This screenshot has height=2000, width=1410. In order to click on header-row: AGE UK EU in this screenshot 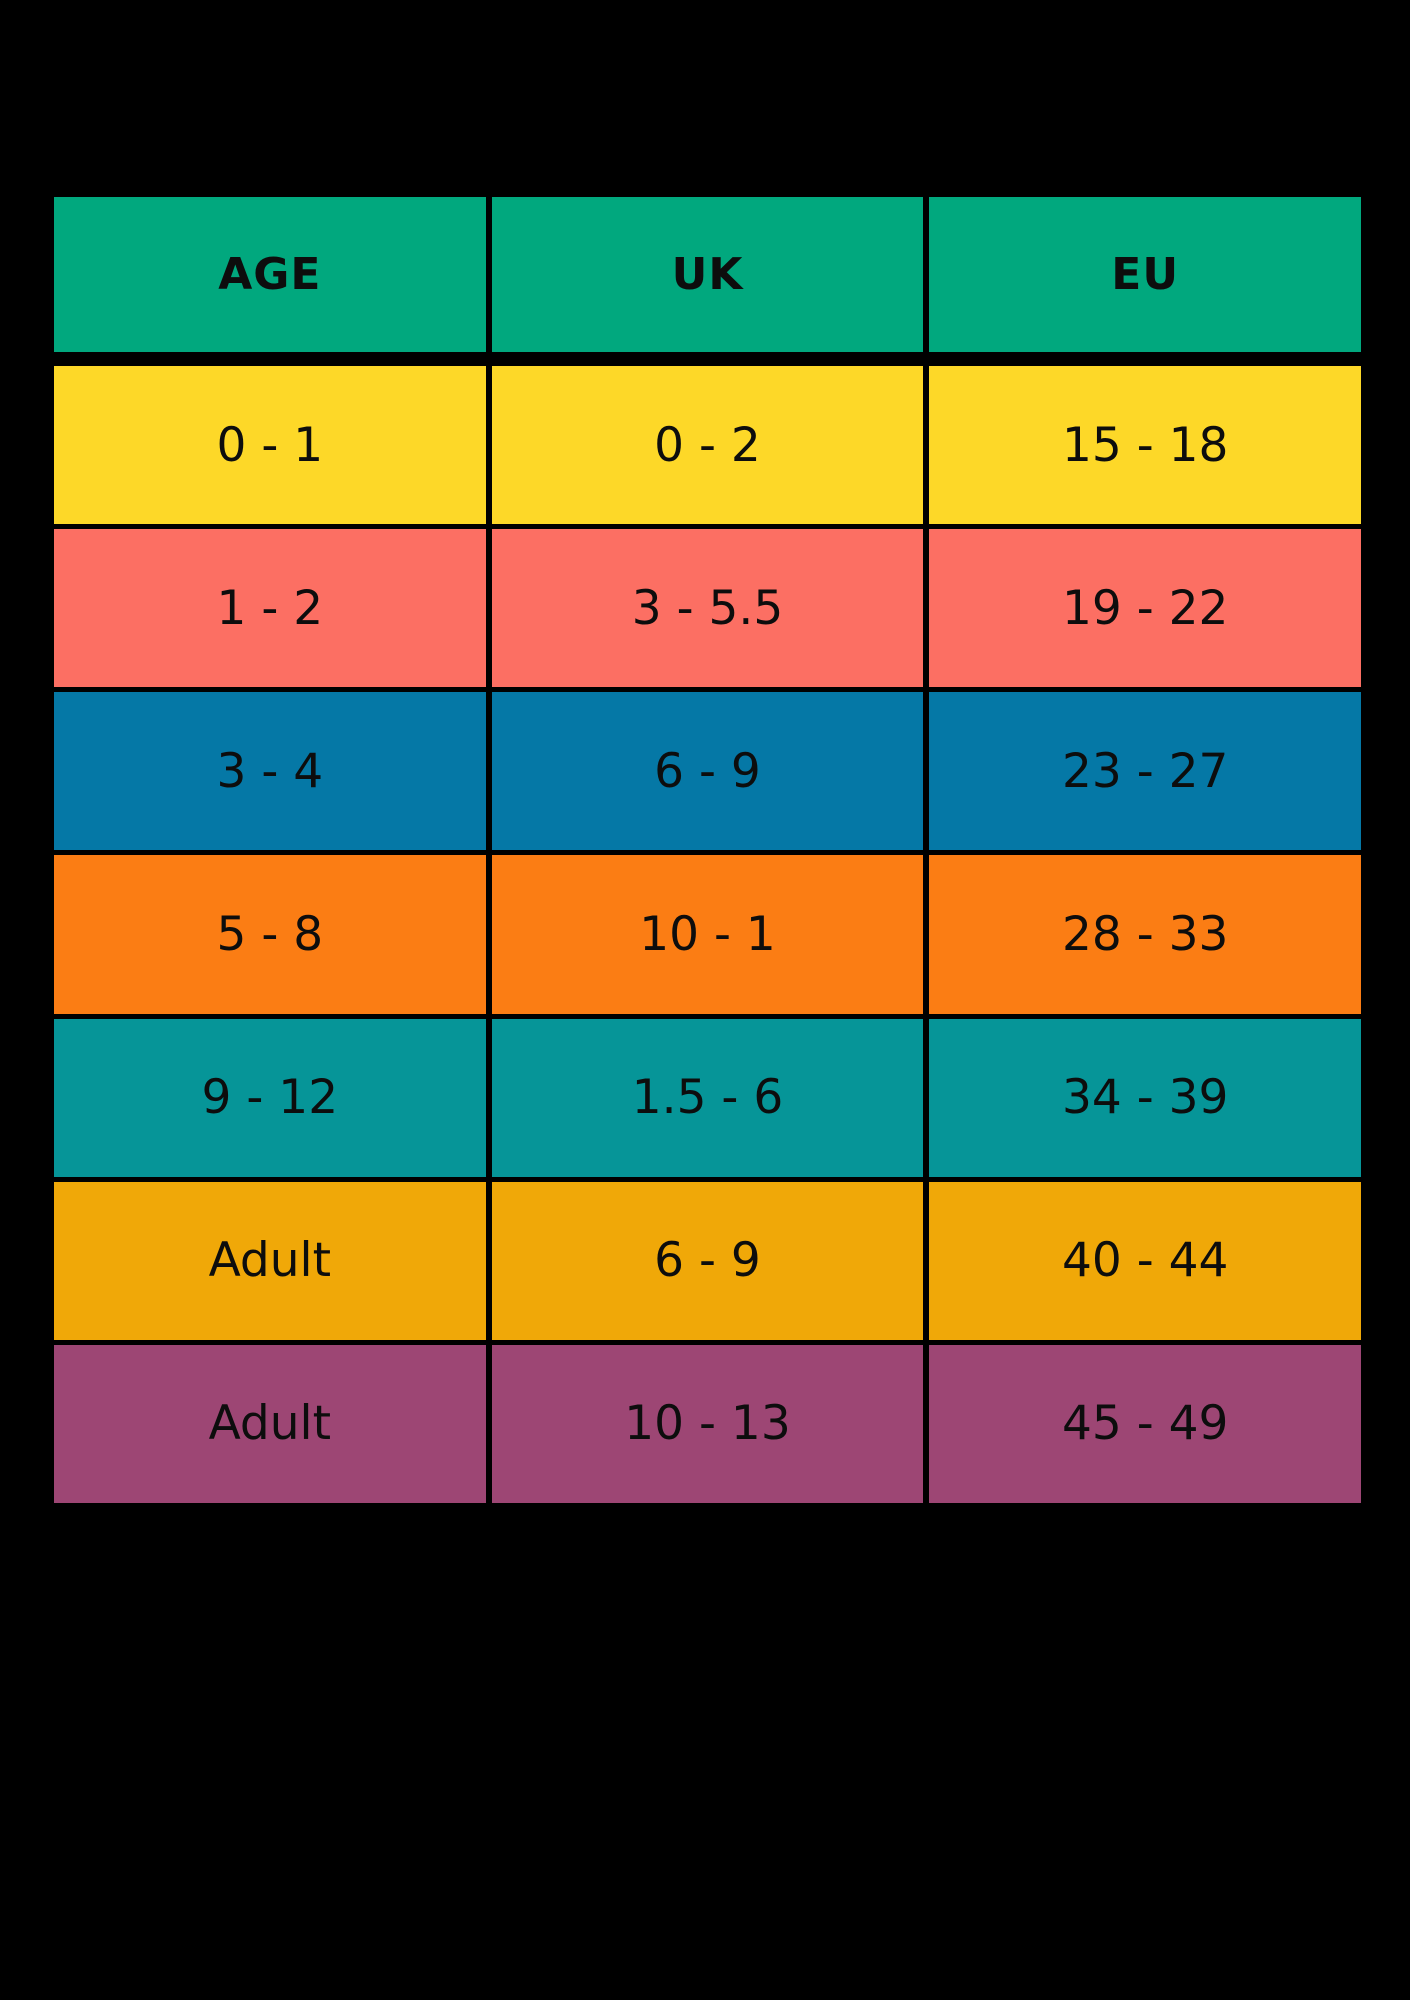, I will do `click(708, 274)`.